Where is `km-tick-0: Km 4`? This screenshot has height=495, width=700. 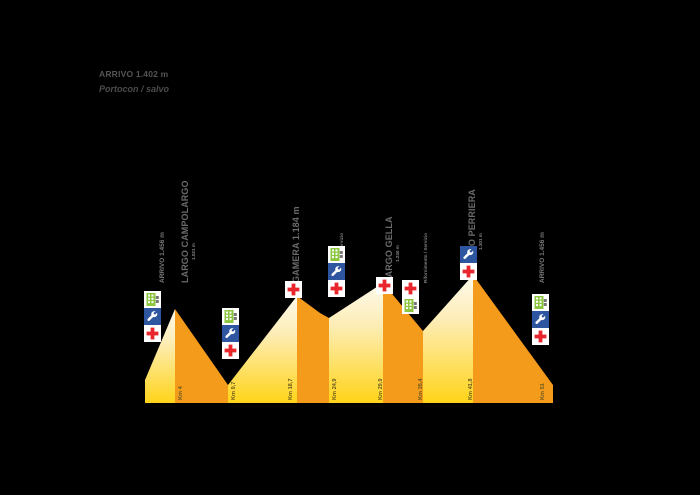
km-tick-0: Km 4 is located at coordinates (181, 393).